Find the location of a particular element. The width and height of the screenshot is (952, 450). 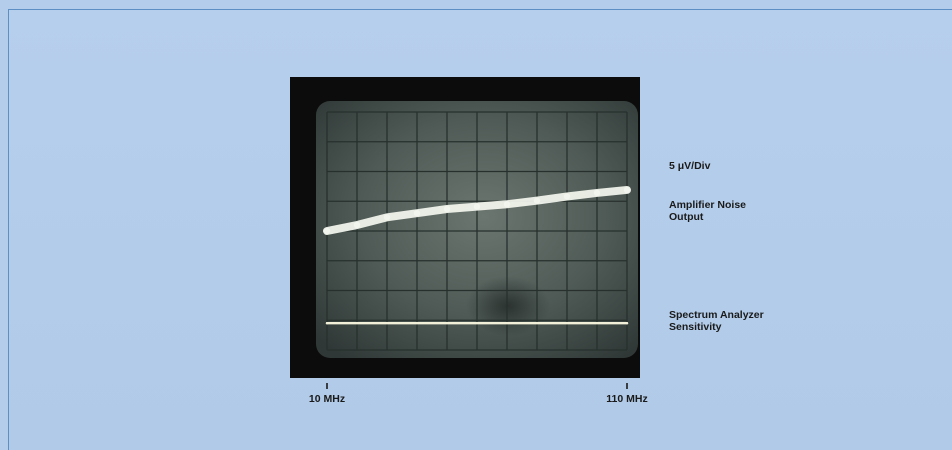

series-label-line: Amplifier Noise is located at coordinates (708, 205).